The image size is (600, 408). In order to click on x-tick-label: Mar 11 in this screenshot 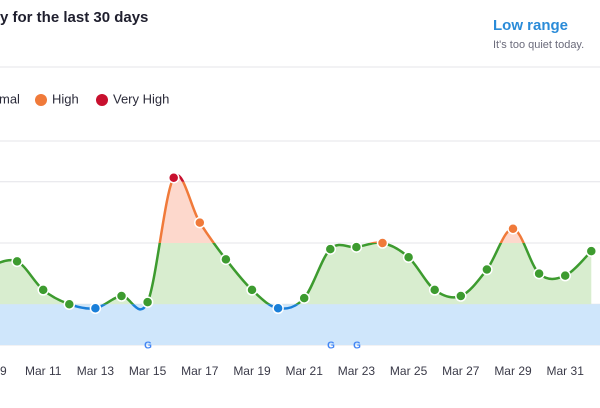, I will do `click(43, 371)`.